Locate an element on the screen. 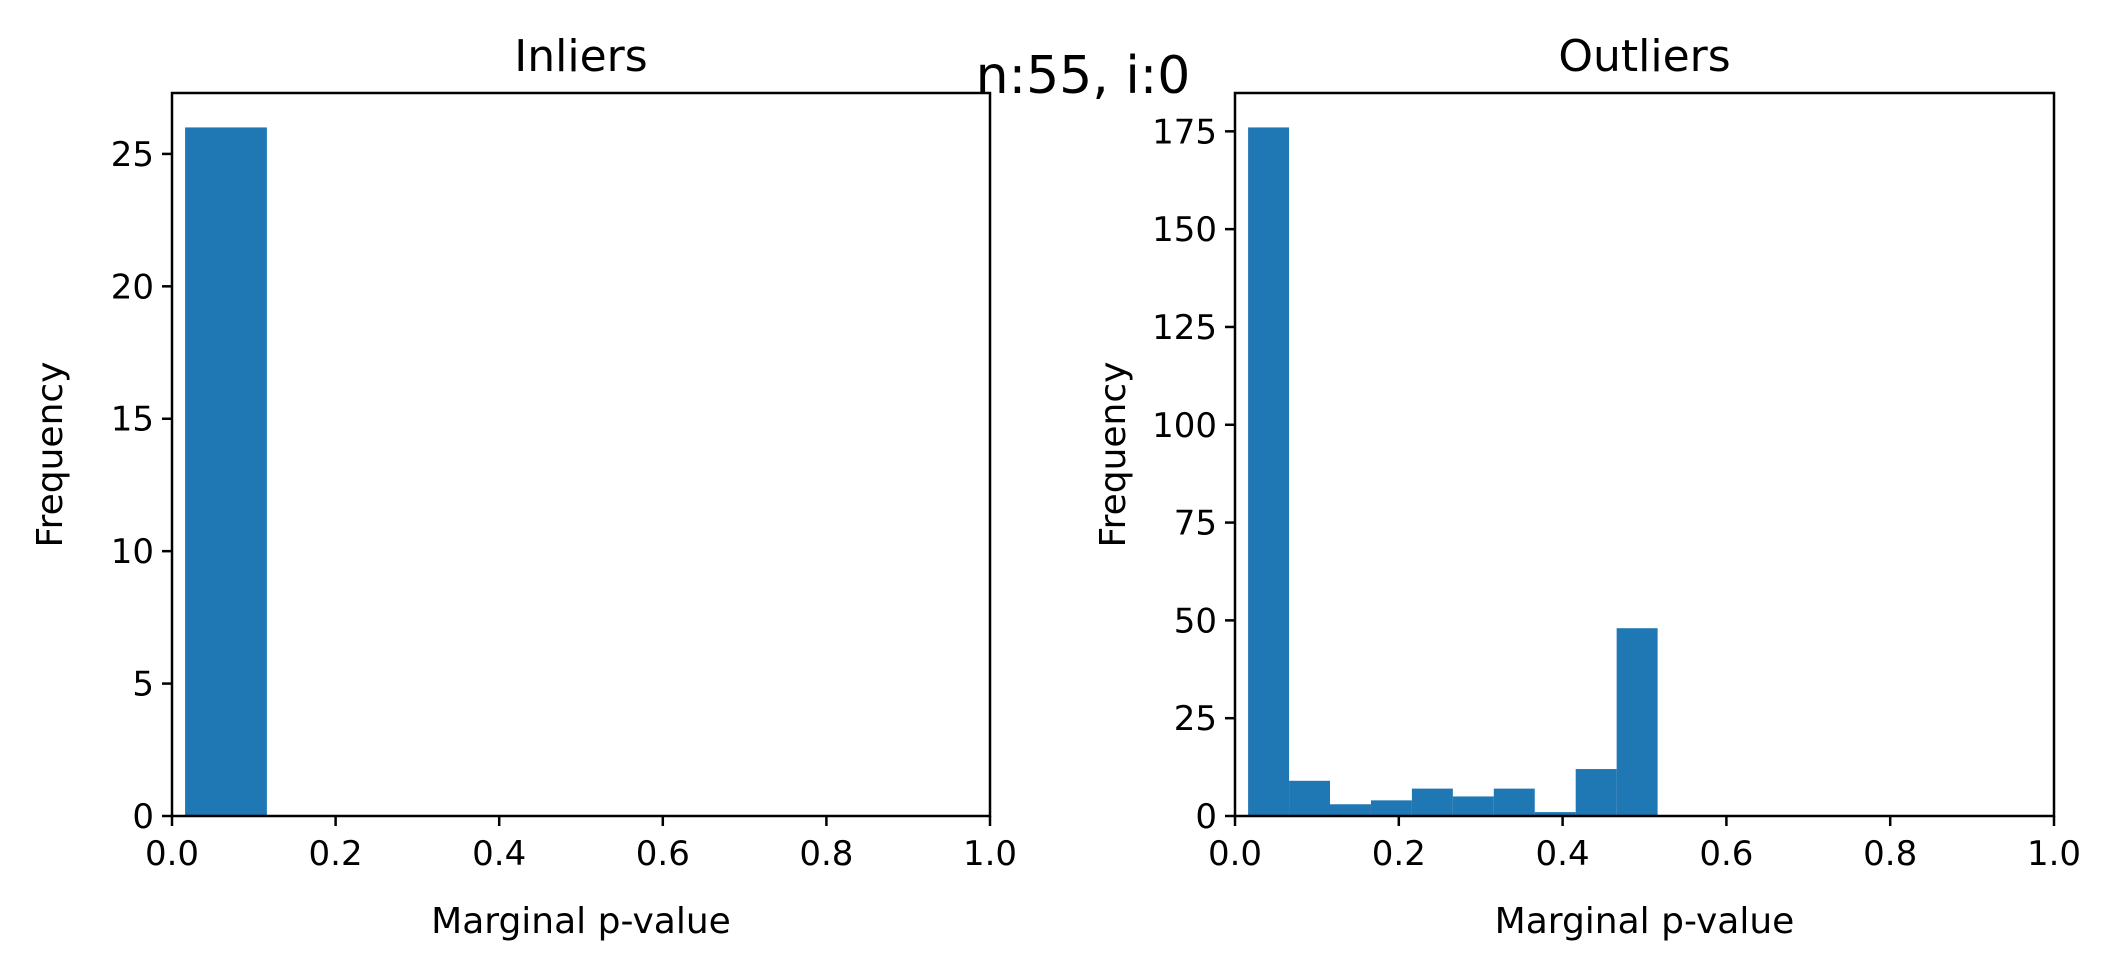  y-tick-label: 175 is located at coordinates (1184, 132).